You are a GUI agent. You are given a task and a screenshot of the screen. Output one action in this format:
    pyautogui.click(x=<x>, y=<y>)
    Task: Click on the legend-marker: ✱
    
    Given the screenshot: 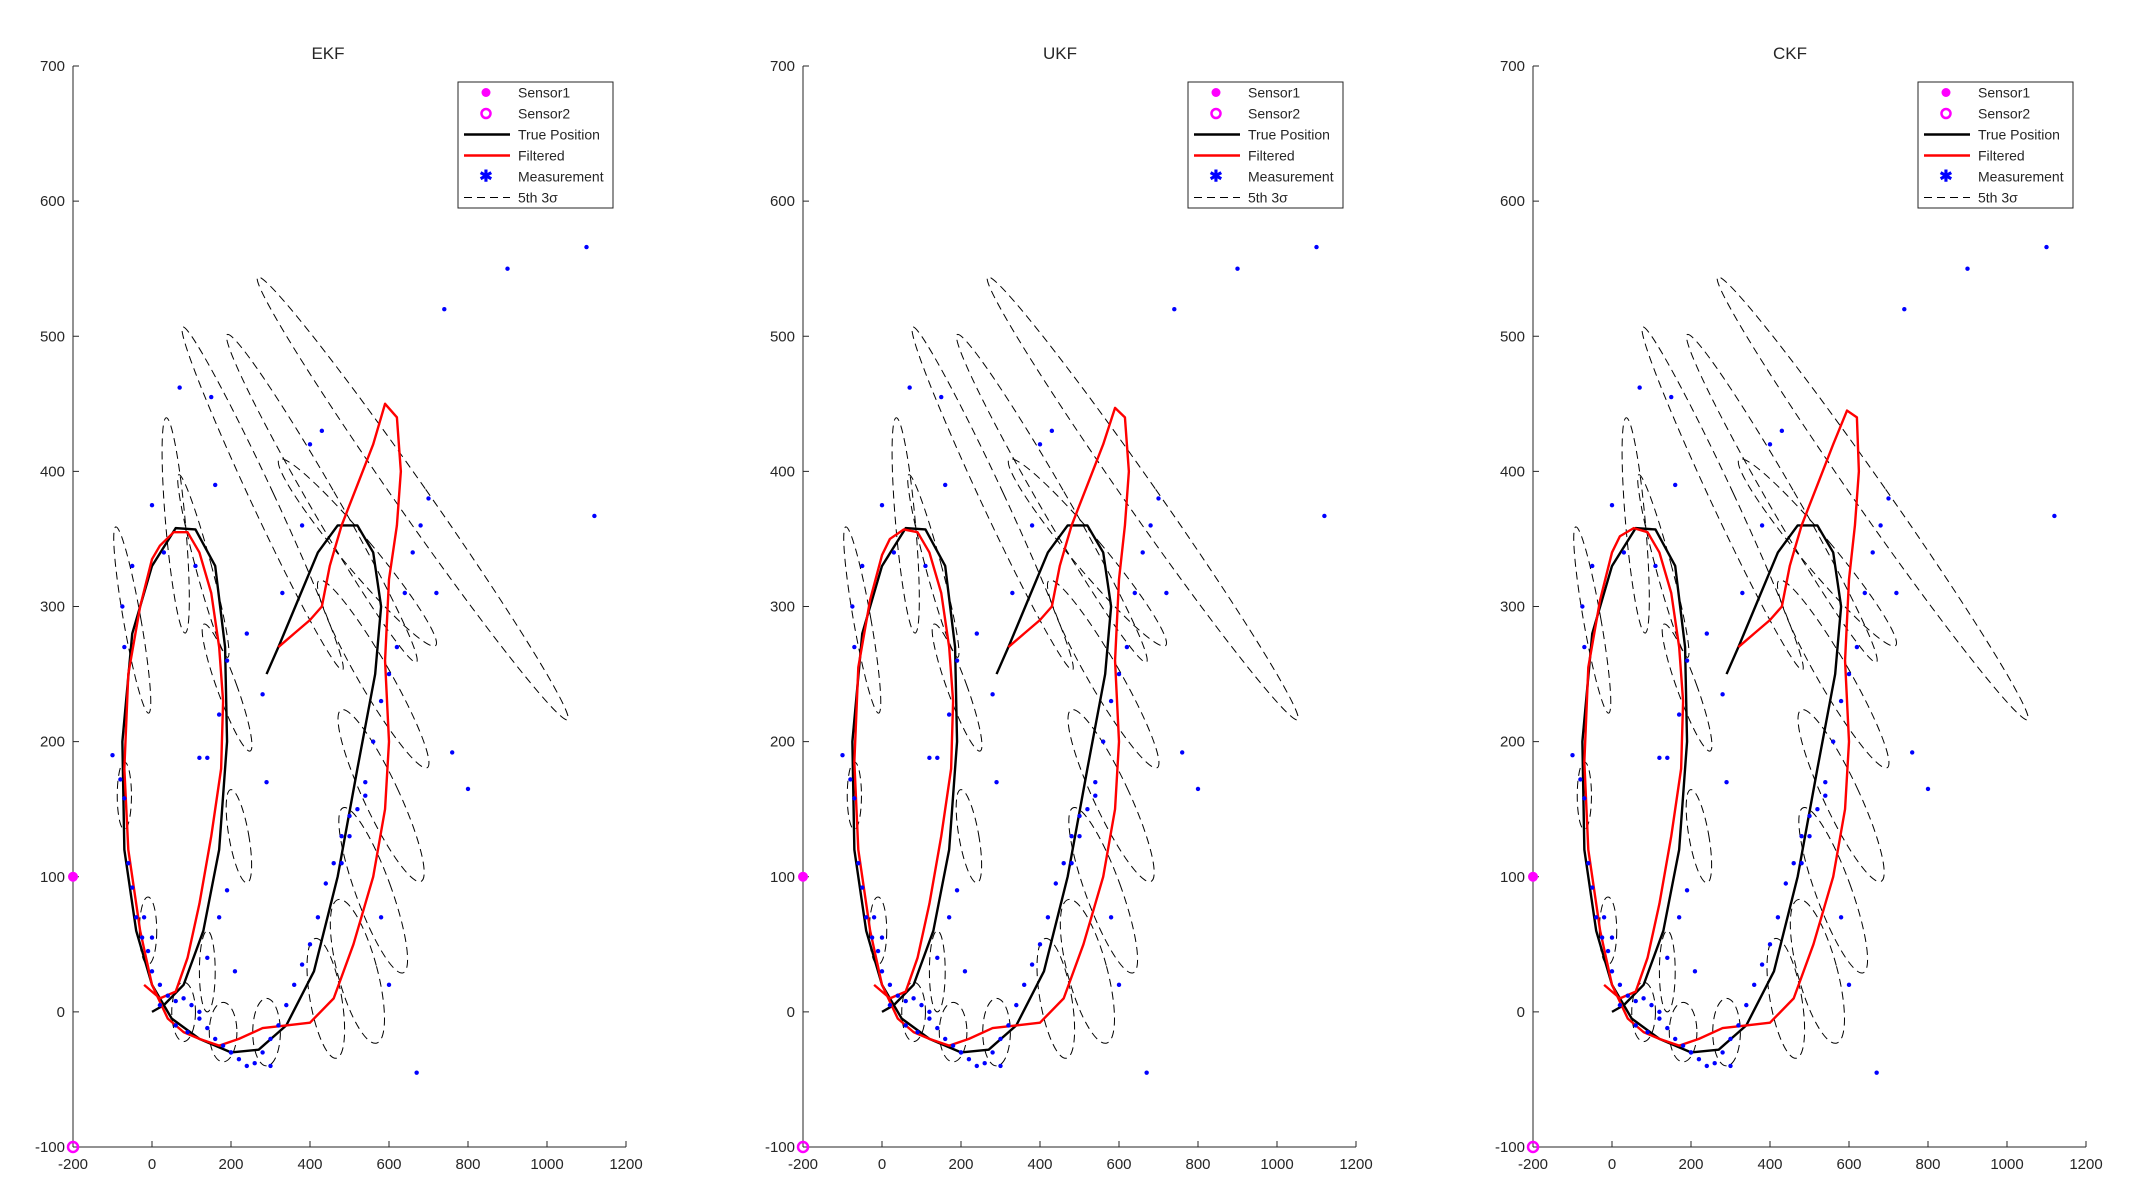 What is the action you would take?
    pyautogui.click(x=1215, y=177)
    